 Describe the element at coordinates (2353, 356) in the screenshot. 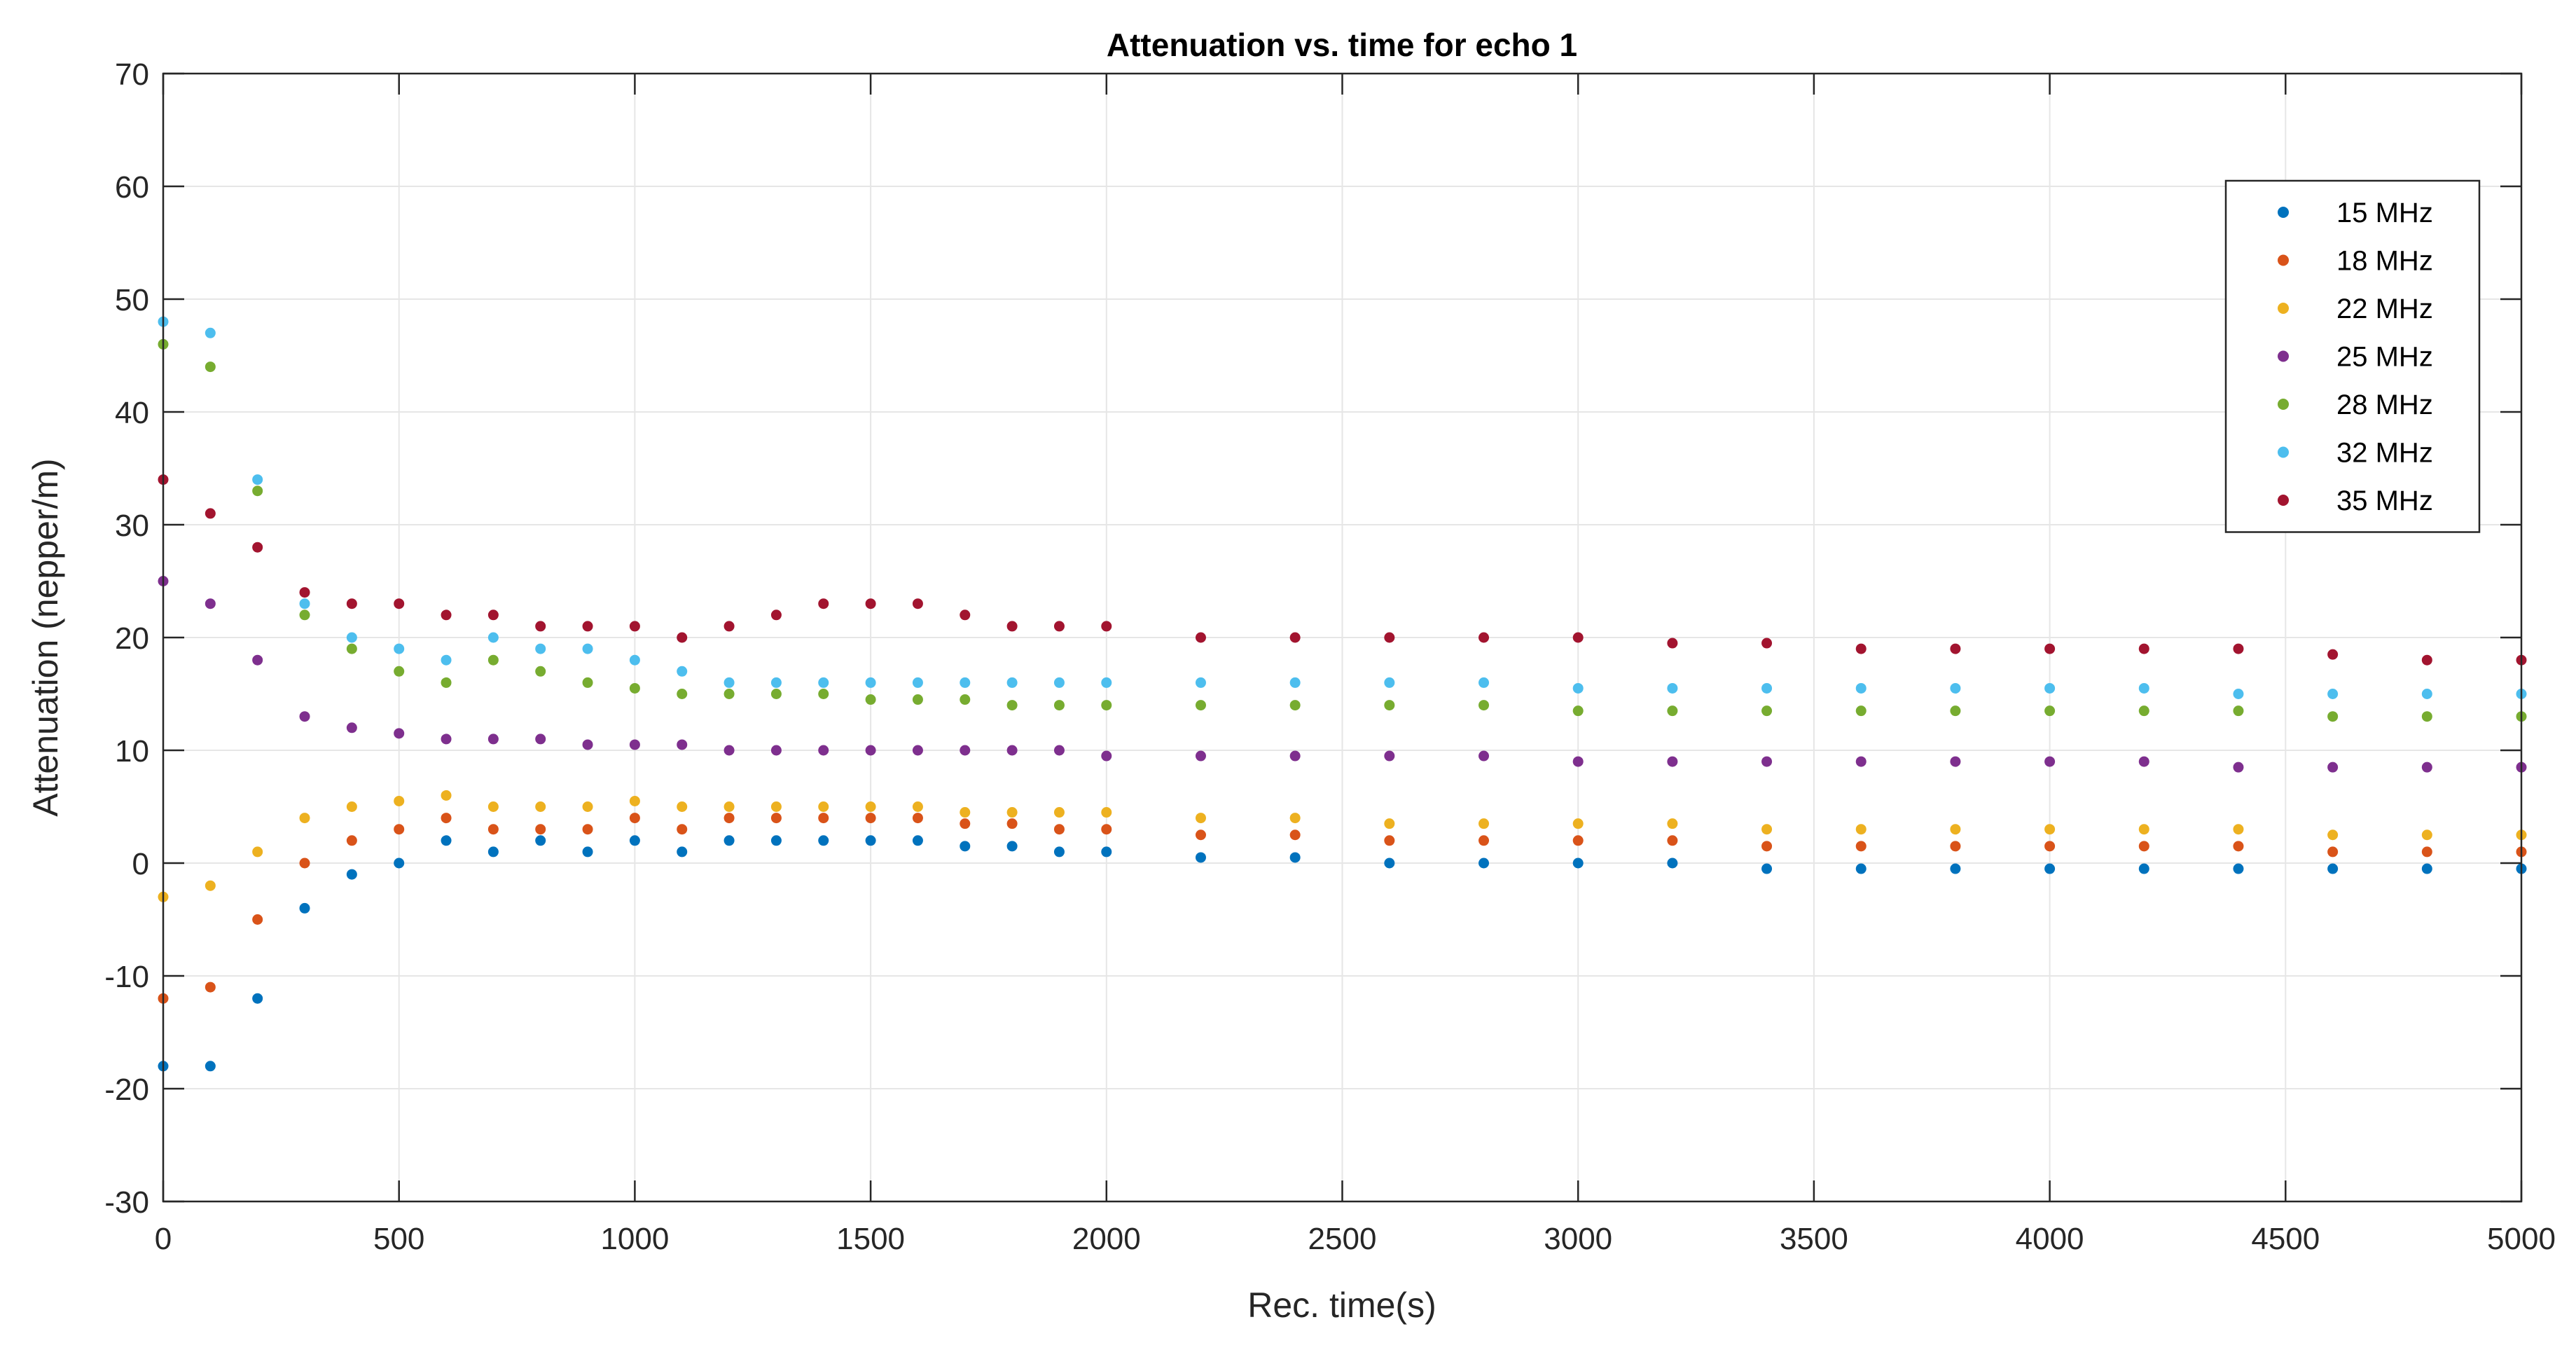

I see `legend-box` at that location.